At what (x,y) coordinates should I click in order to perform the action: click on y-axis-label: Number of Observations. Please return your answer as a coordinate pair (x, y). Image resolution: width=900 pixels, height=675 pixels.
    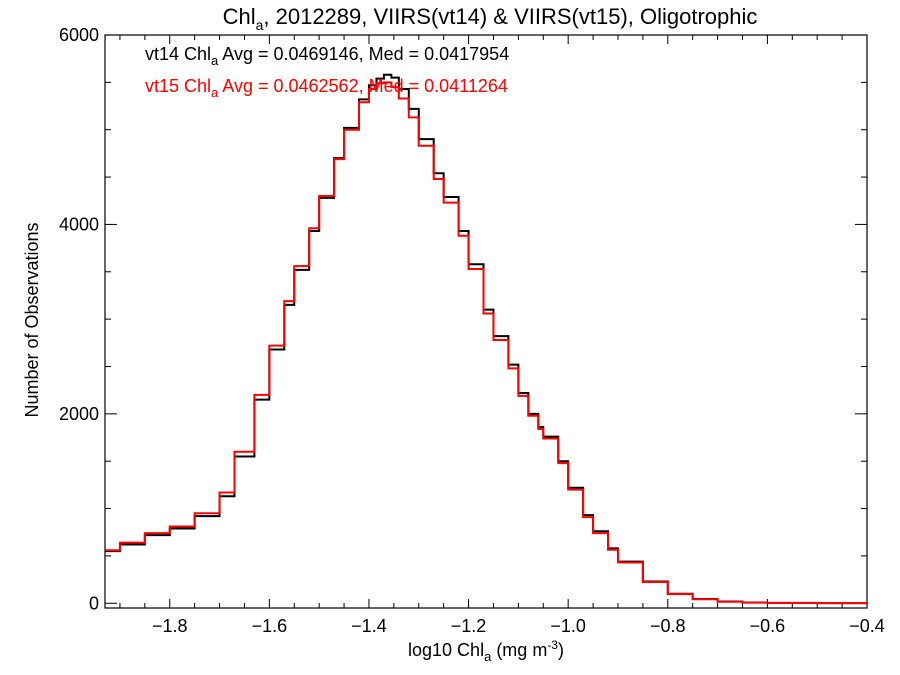
    Looking at the image, I should click on (32, 319).